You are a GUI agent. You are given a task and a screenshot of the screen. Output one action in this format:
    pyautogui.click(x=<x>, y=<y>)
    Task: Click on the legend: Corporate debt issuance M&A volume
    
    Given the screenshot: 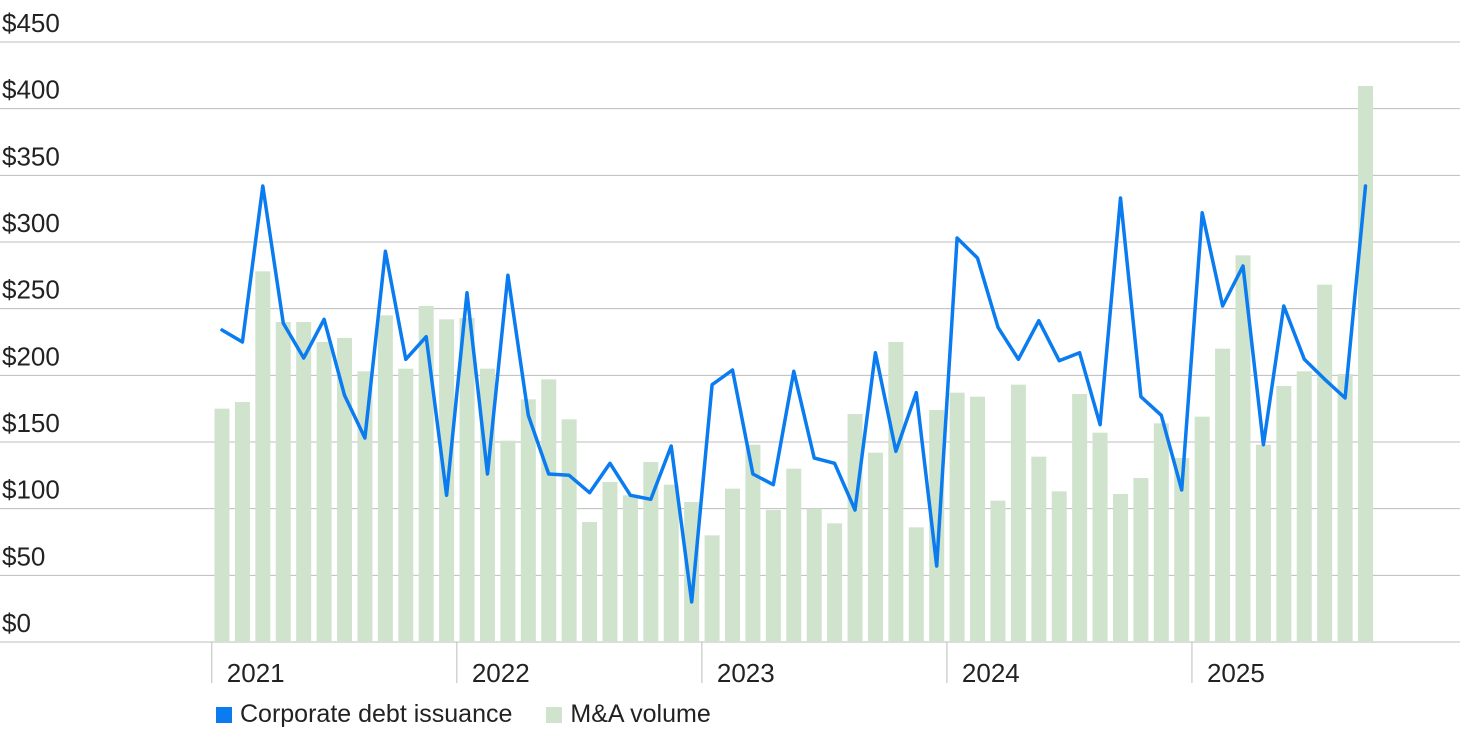 What is the action you would take?
    pyautogui.click(x=463, y=714)
    